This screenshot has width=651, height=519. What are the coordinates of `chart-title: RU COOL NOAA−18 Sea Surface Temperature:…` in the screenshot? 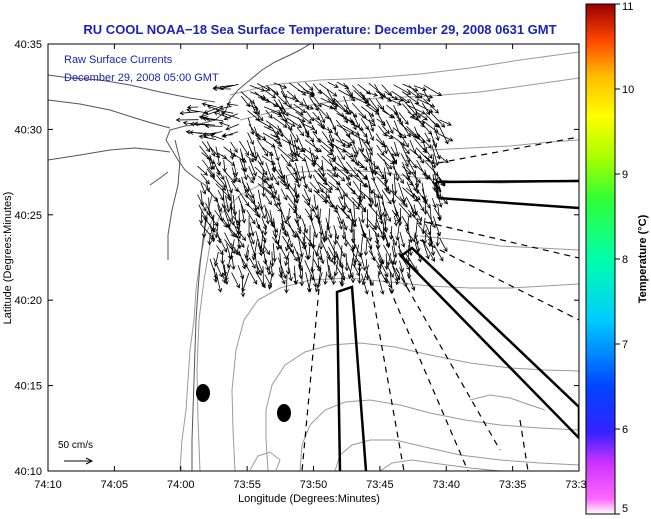 It's located at (319, 29).